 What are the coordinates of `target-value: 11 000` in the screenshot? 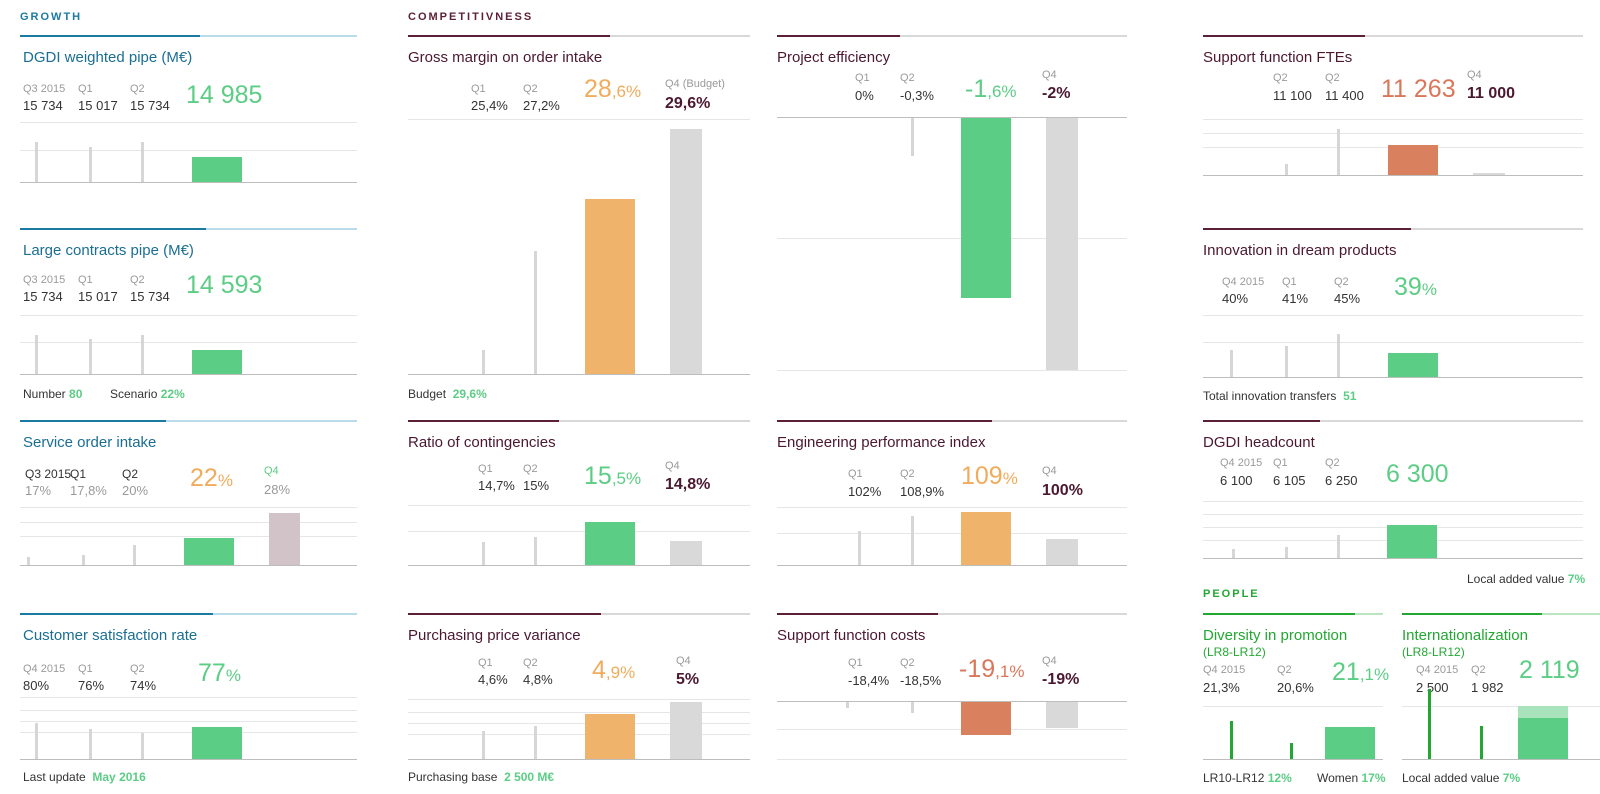 It's located at (1491, 93).